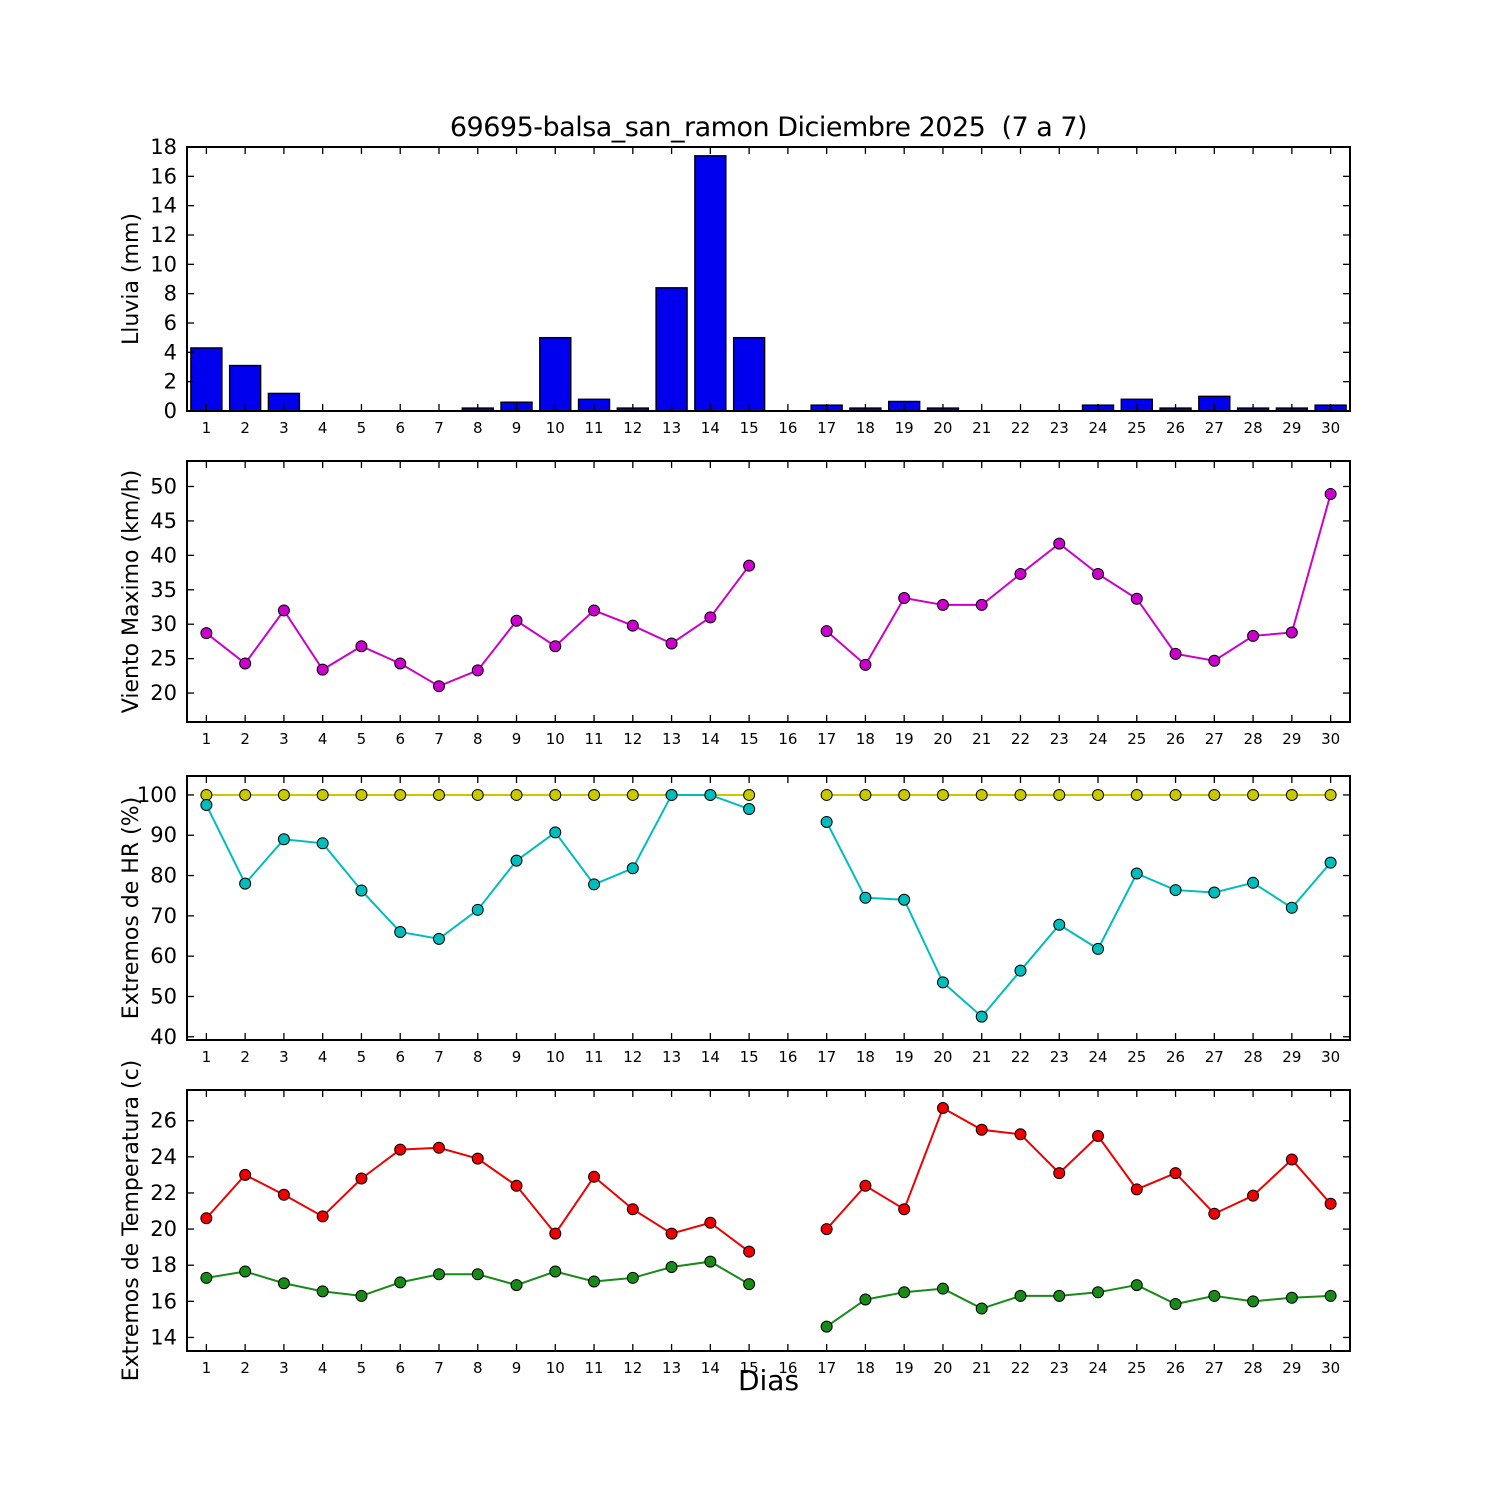 The width and height of the screenshot is (1500, 1500). Describe the element at coordinates (131, 1221) in the screenshot. I see `extremos_temperatura-y-axis-title: Extremos de Temperatura (c)` at that location.